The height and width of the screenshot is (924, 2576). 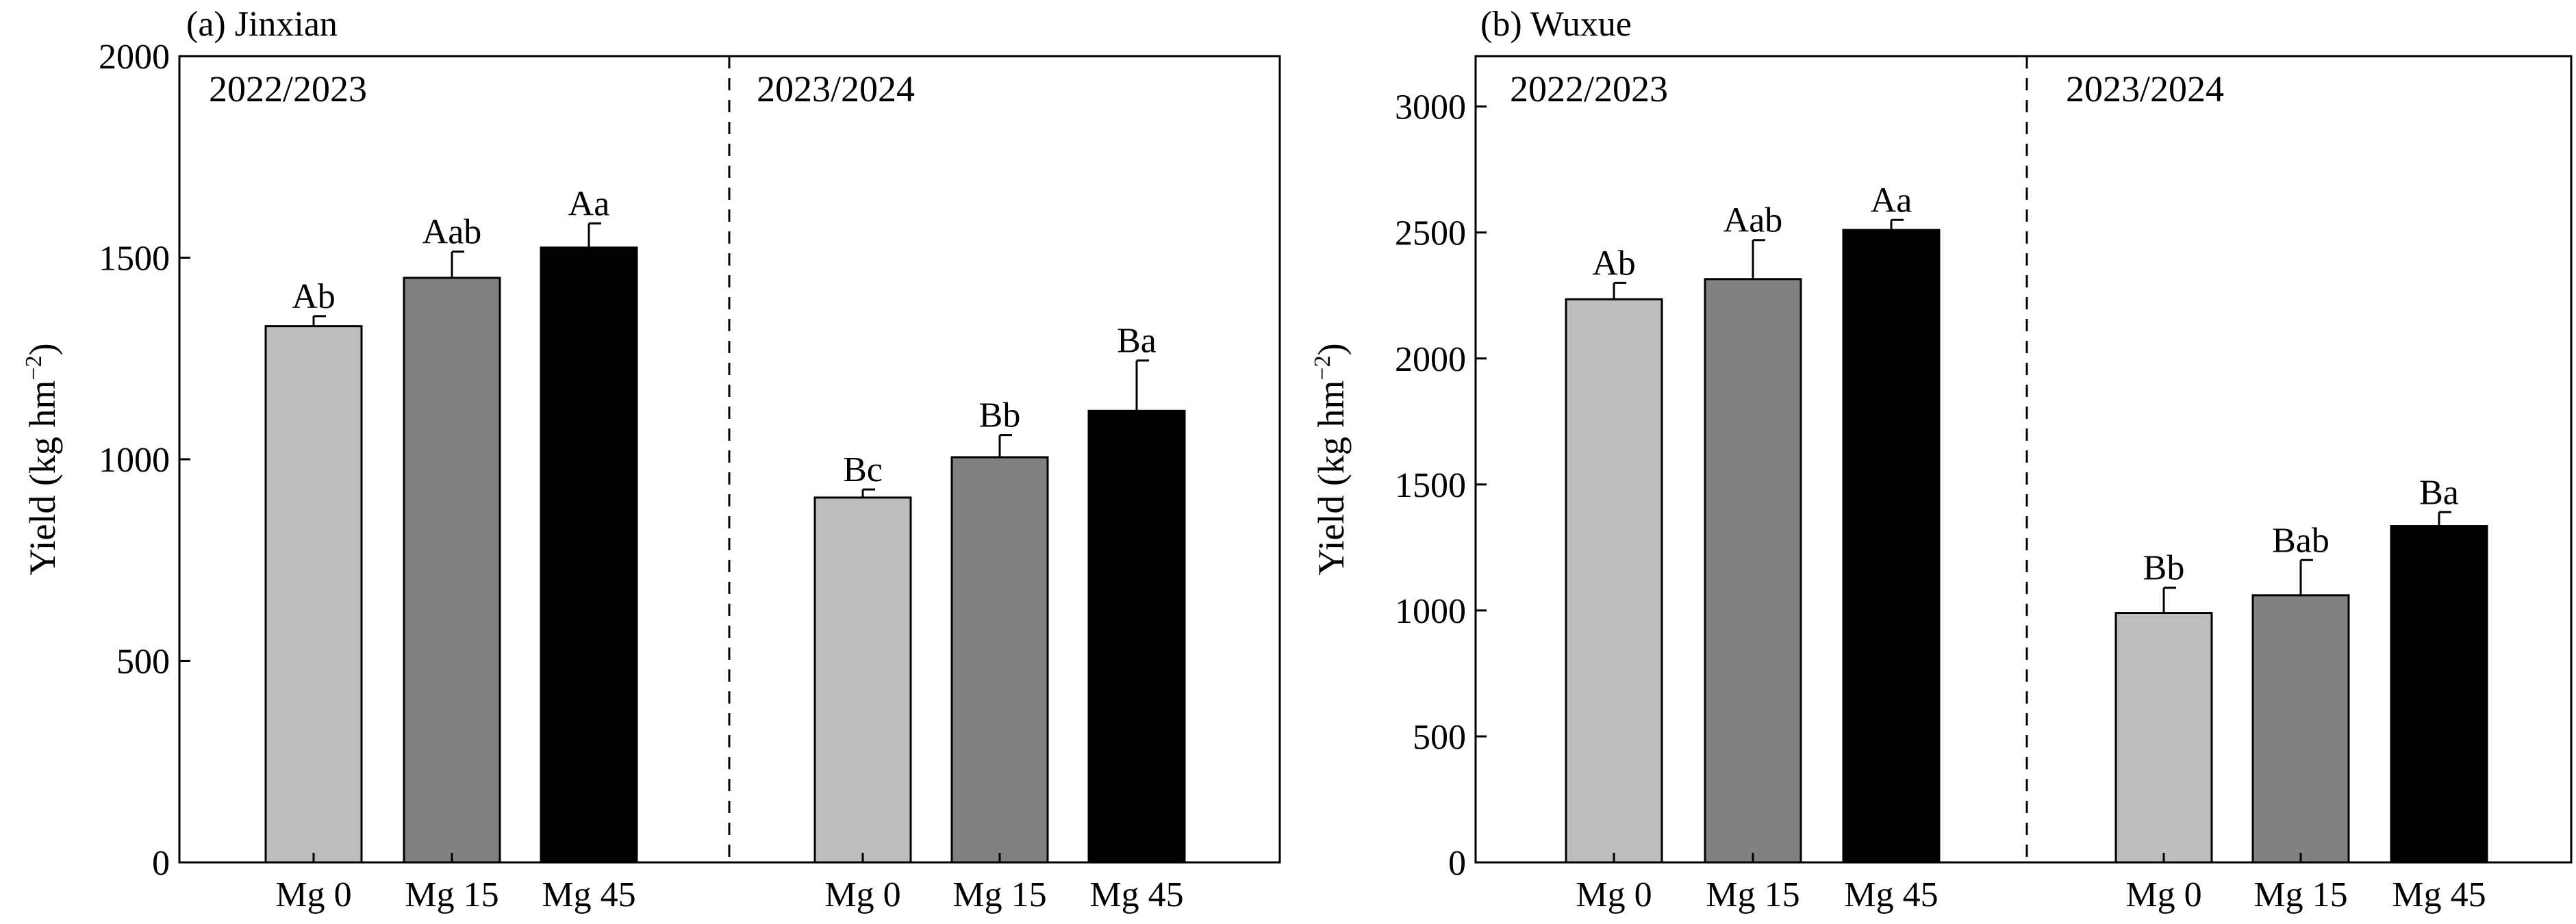 I want to click on panel-title: (a) Jinxian, so click(x=262, y=24).